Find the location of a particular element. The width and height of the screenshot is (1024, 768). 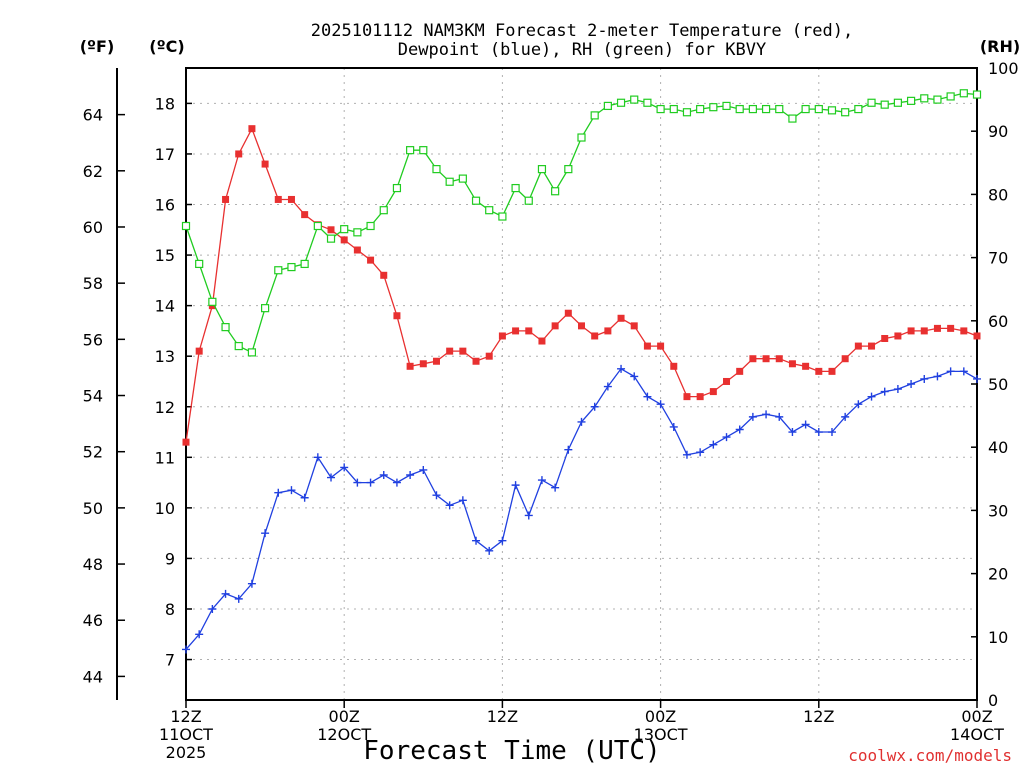

fahrenheit-tick-label: 46 is located at coordinates (93, 620).